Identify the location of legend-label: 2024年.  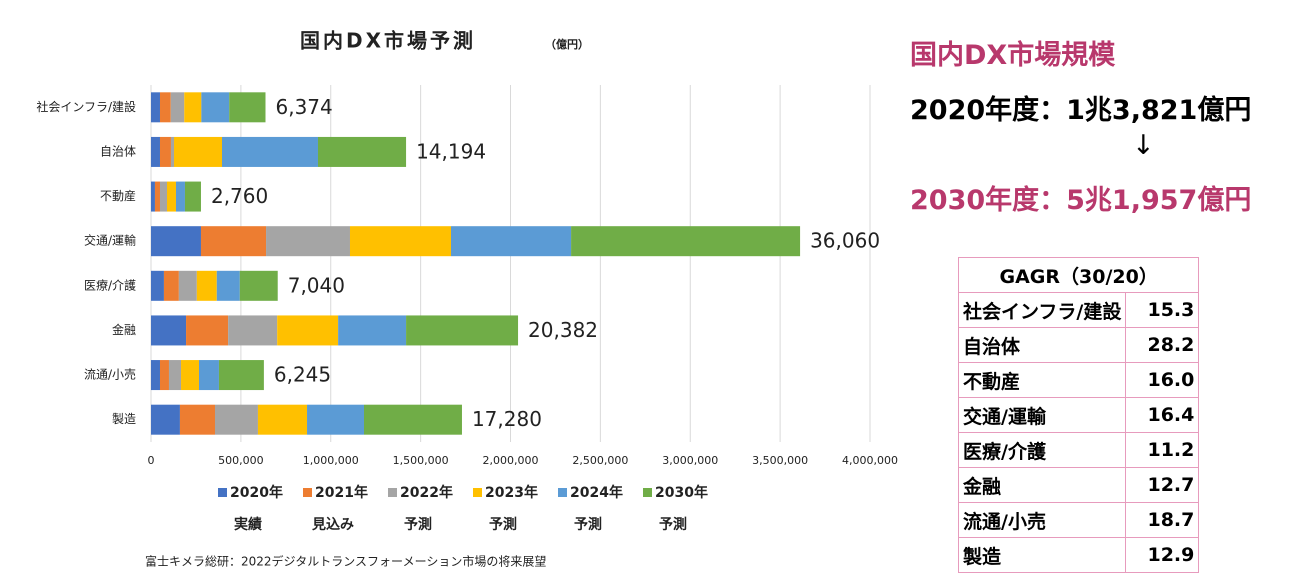
(596, 492).